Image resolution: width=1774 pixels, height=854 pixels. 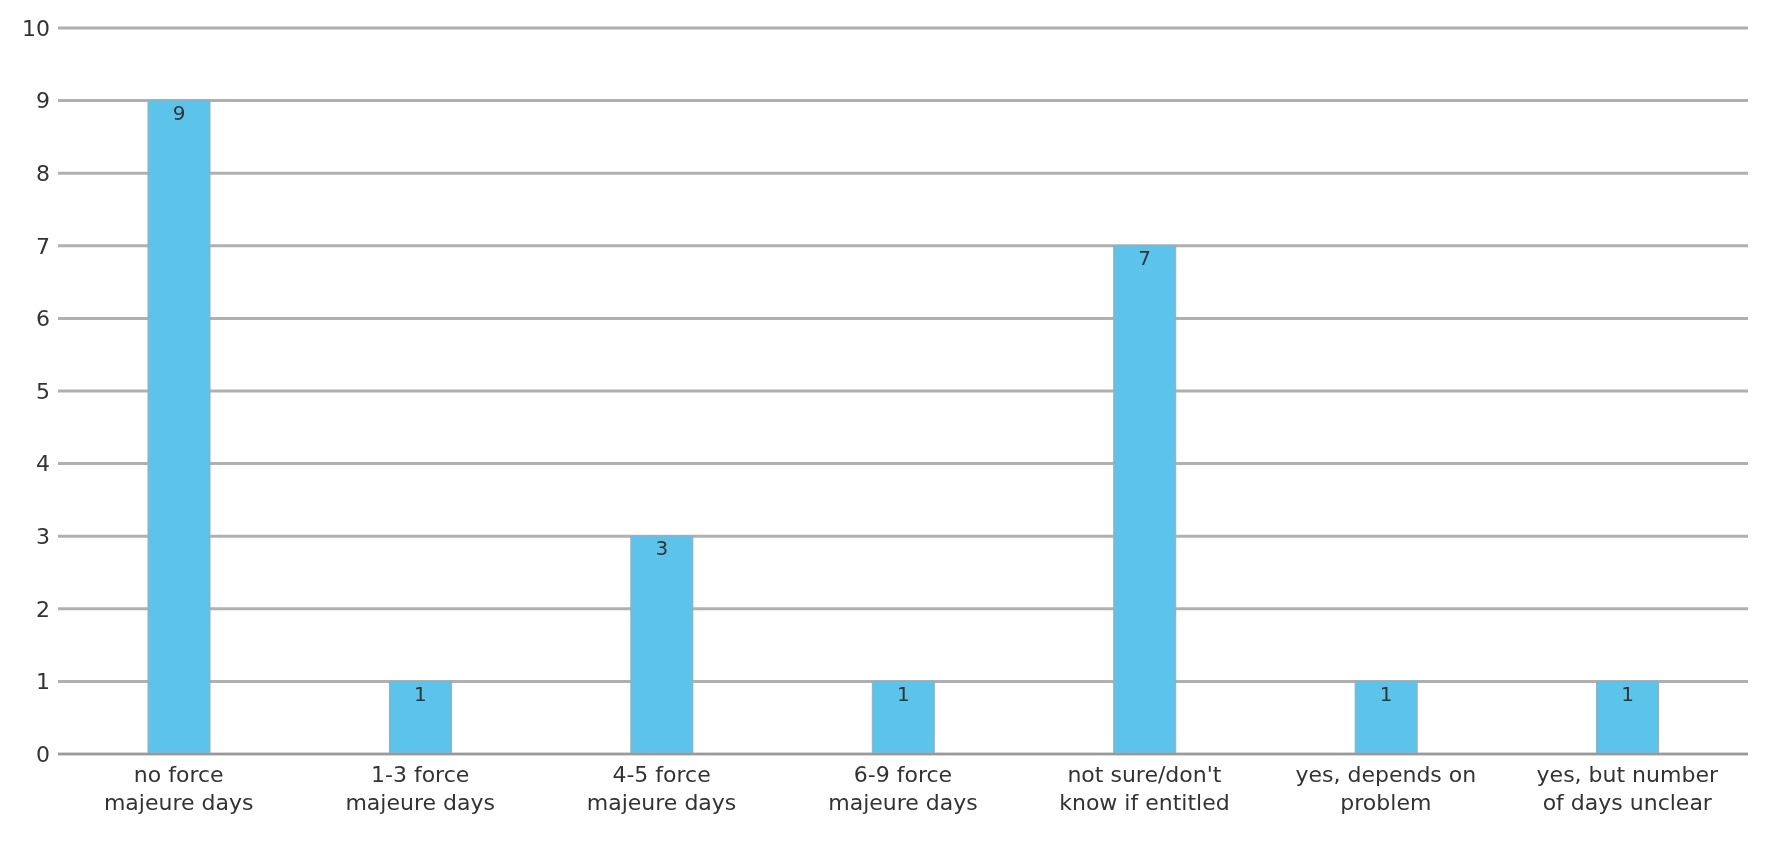 I want to click on x-tick-label: not sure/don't know if entitled, so click(x=1144, y=788).